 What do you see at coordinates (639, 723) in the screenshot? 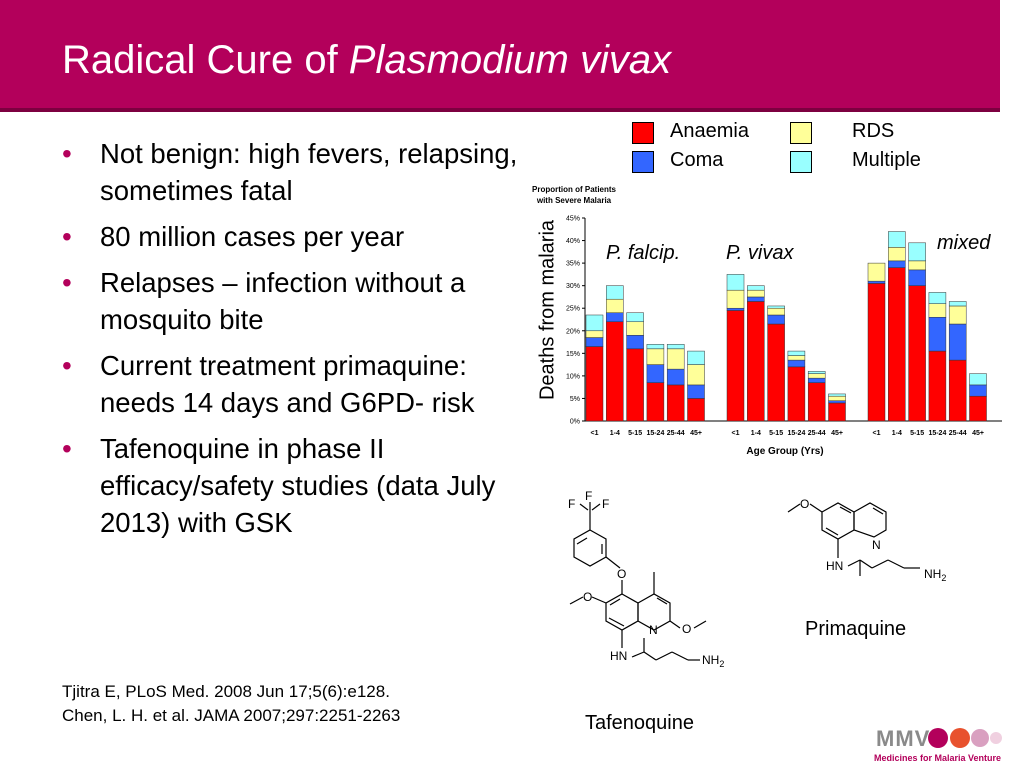
I see `tafenoquine-name: Tafenoquine` at bounding box center [639, 723].